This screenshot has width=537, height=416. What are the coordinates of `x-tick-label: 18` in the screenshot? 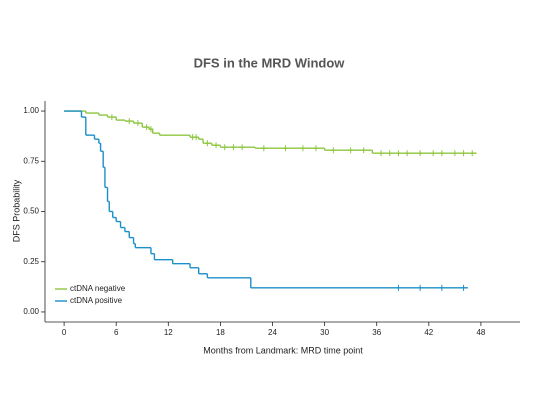 It's located at (220, 332).